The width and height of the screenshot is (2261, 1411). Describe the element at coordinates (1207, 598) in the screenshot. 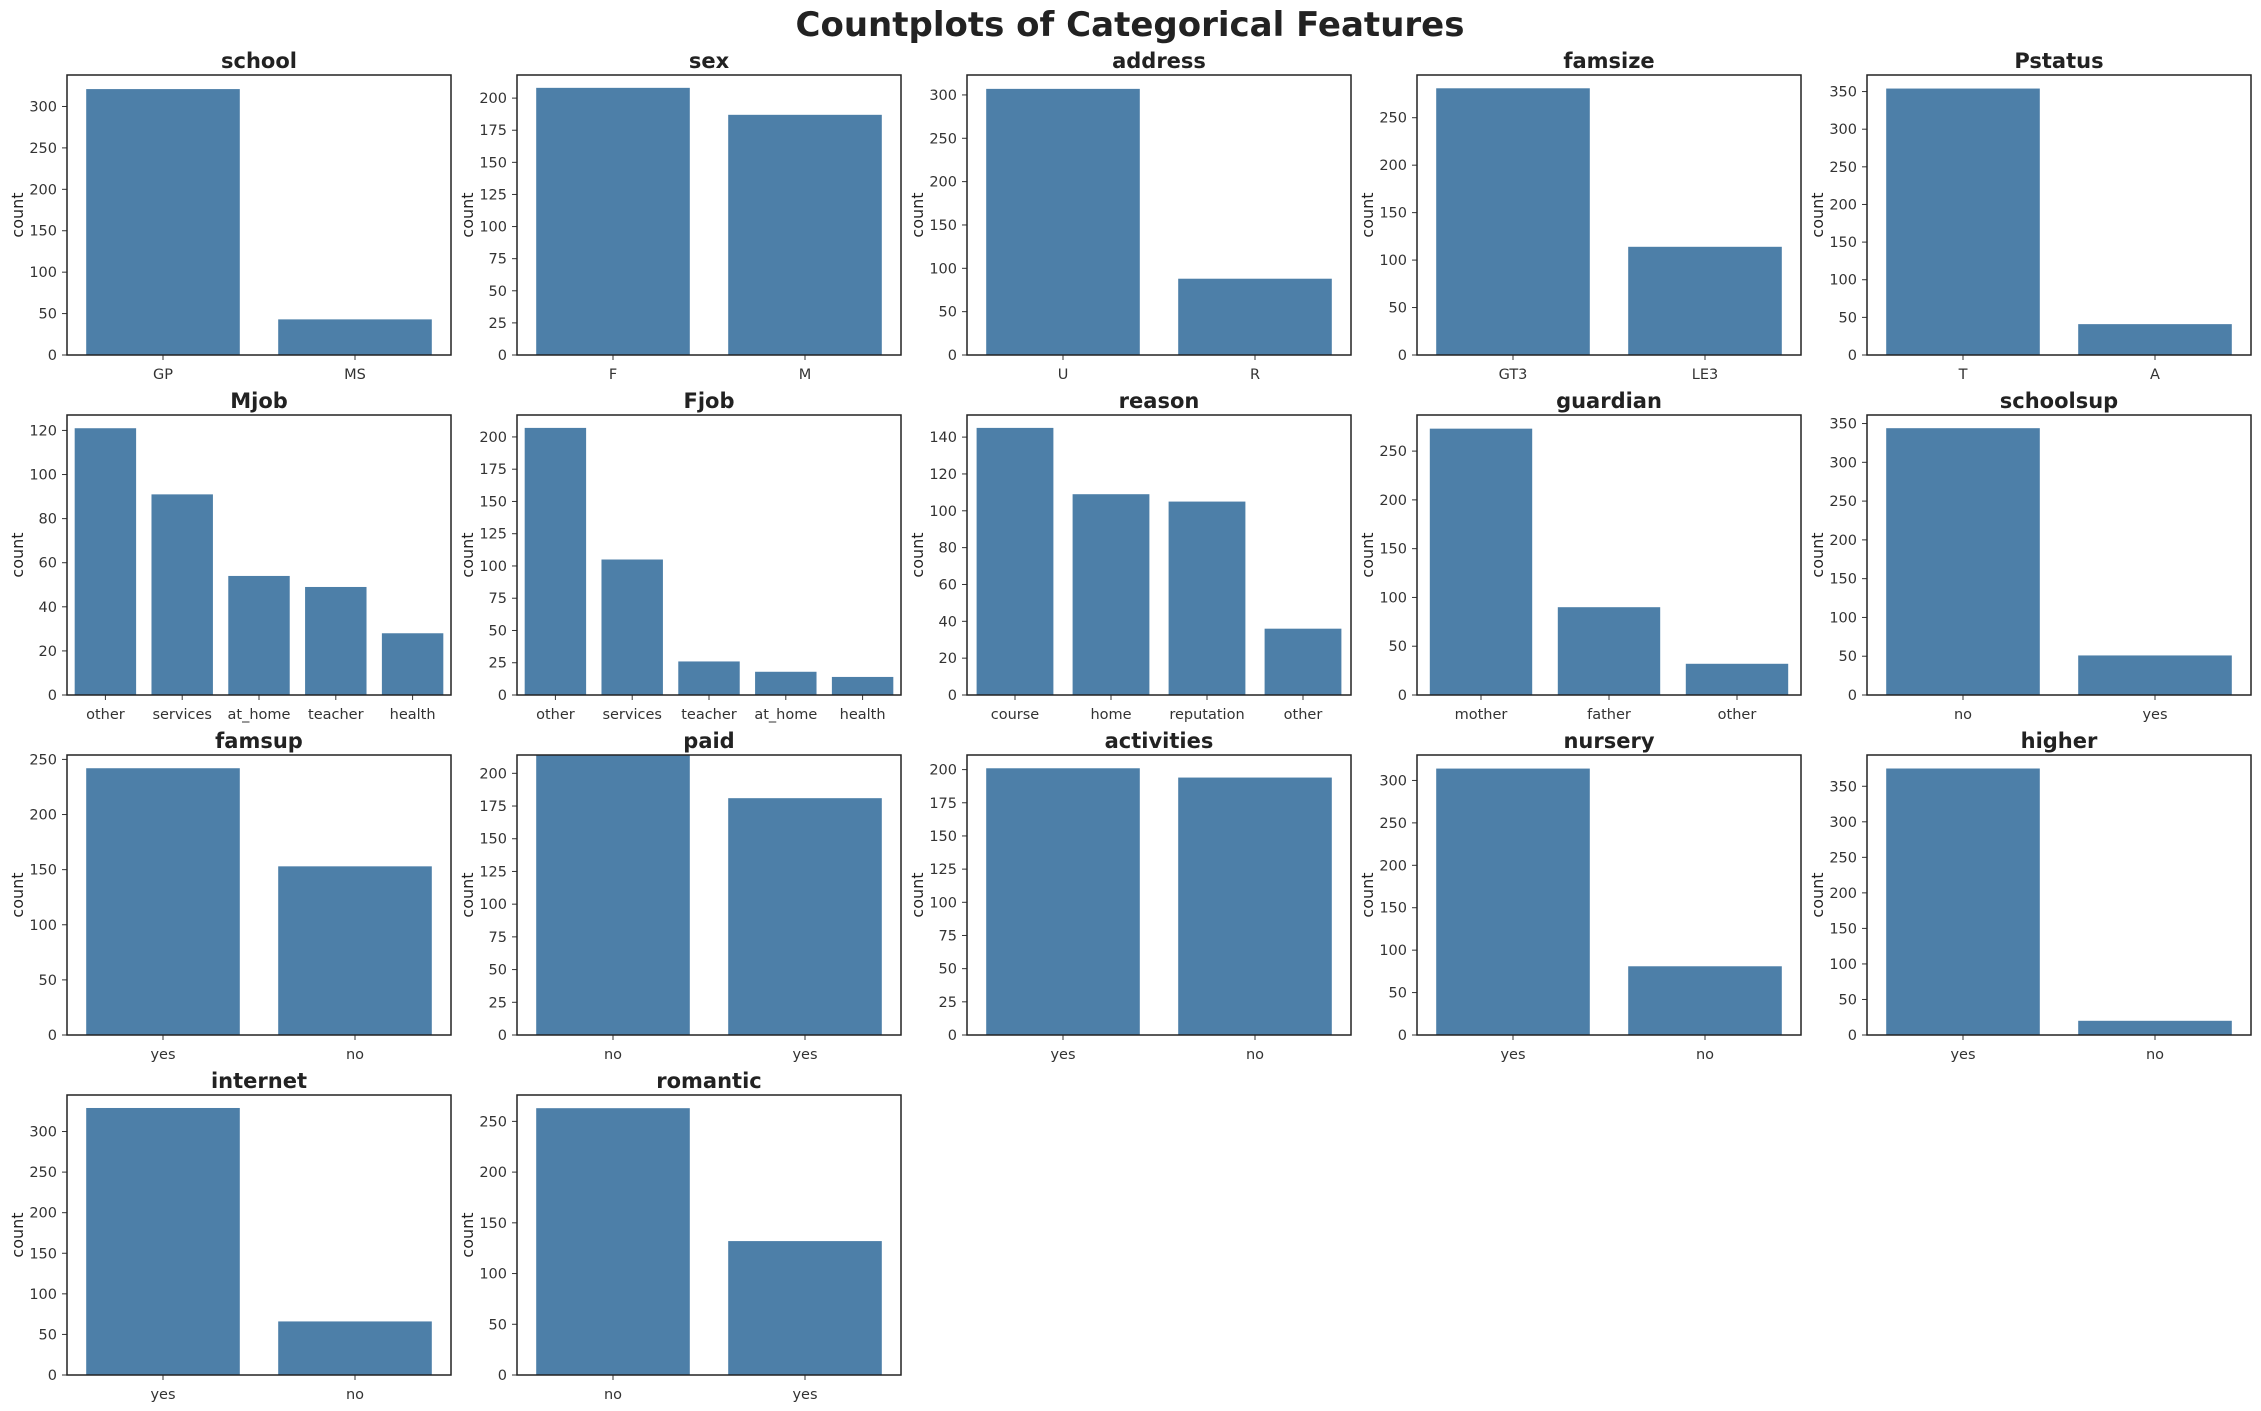

I see `bar-reputation` at that location.